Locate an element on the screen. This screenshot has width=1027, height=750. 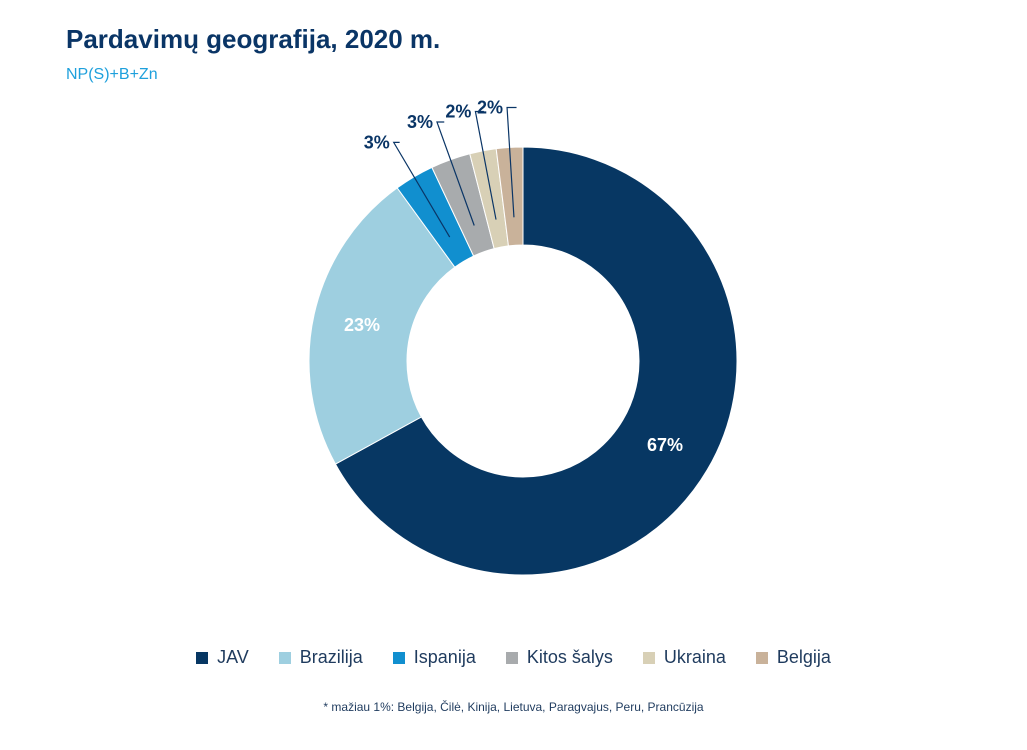
legend-item-2: Ispanija is located at coordinates (434, 657).